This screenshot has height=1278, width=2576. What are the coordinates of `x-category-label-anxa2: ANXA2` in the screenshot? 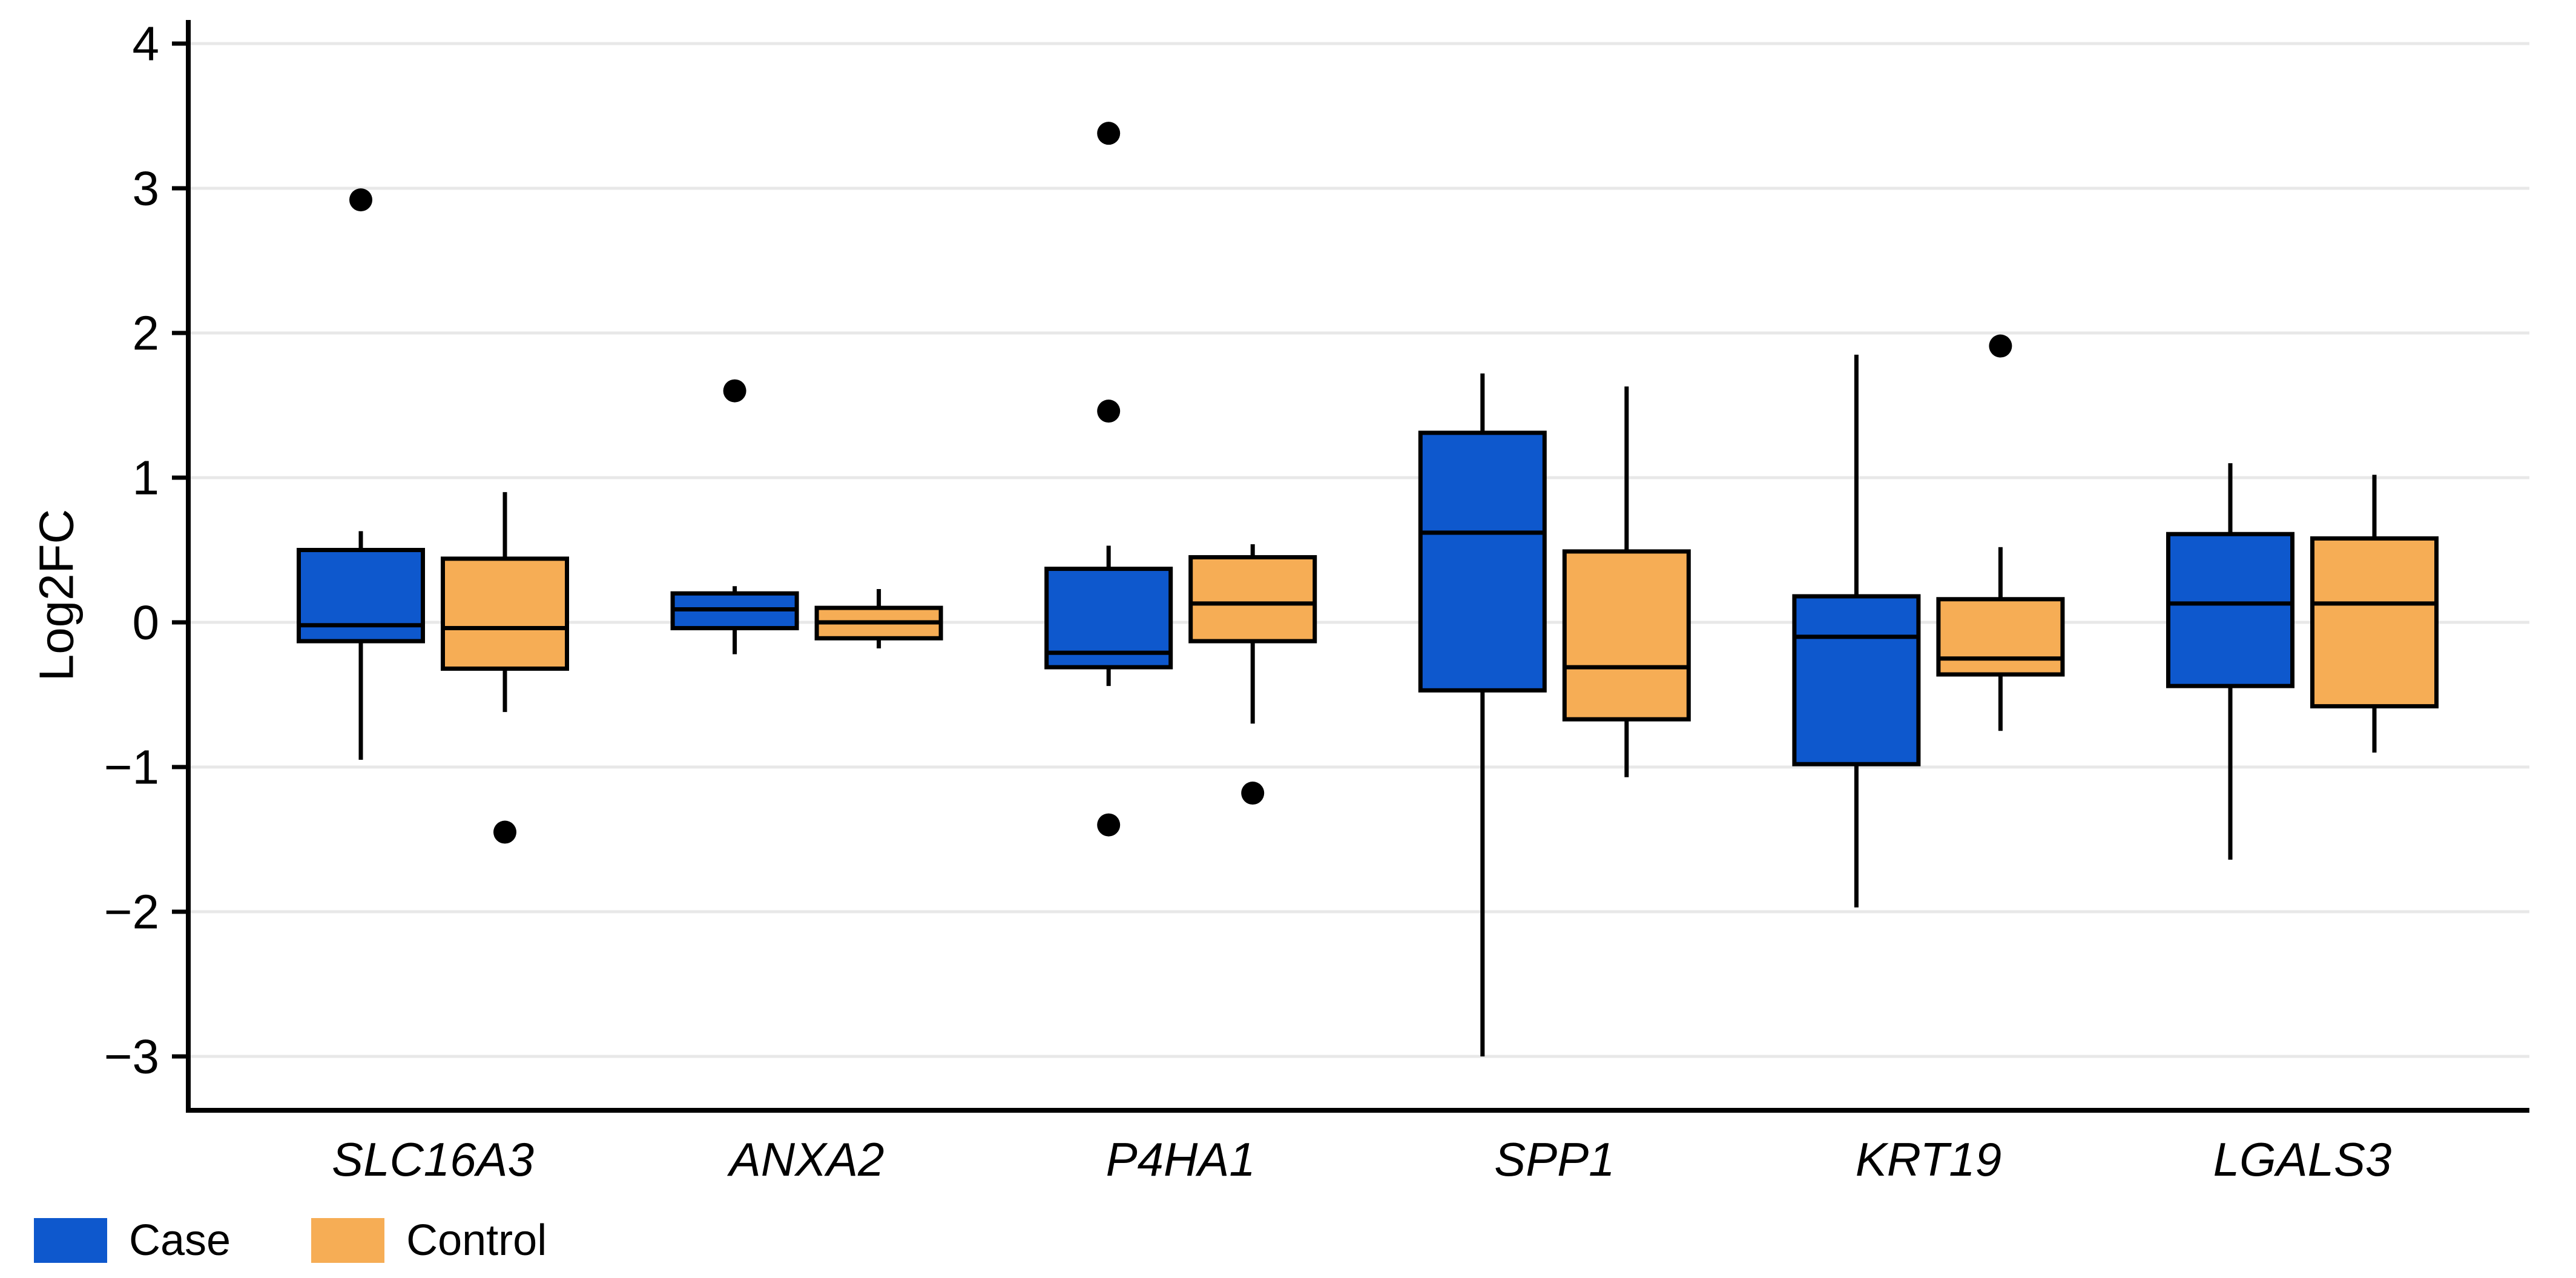 It's located at (806, 1159).